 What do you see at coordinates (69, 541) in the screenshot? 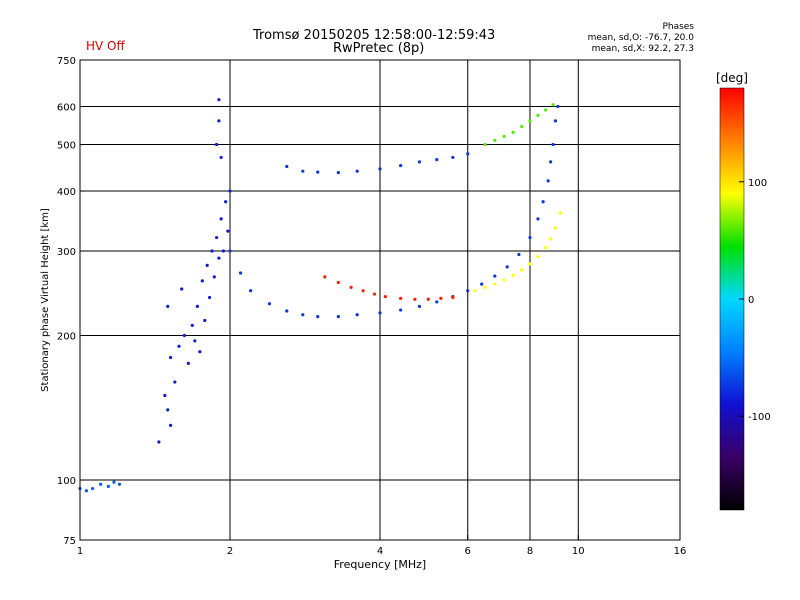
I see `y-tick-label: 75` at bounding box center [69, 541].